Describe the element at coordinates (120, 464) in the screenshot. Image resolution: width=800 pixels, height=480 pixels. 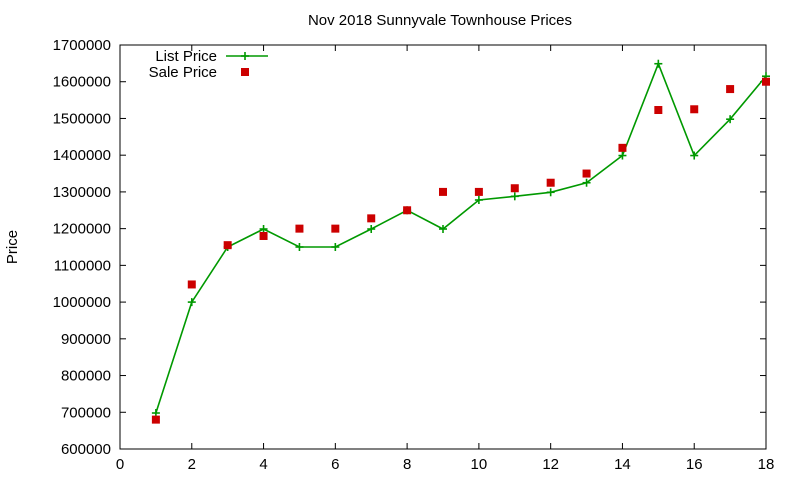
I see `x-tick-label: 0` at that location.